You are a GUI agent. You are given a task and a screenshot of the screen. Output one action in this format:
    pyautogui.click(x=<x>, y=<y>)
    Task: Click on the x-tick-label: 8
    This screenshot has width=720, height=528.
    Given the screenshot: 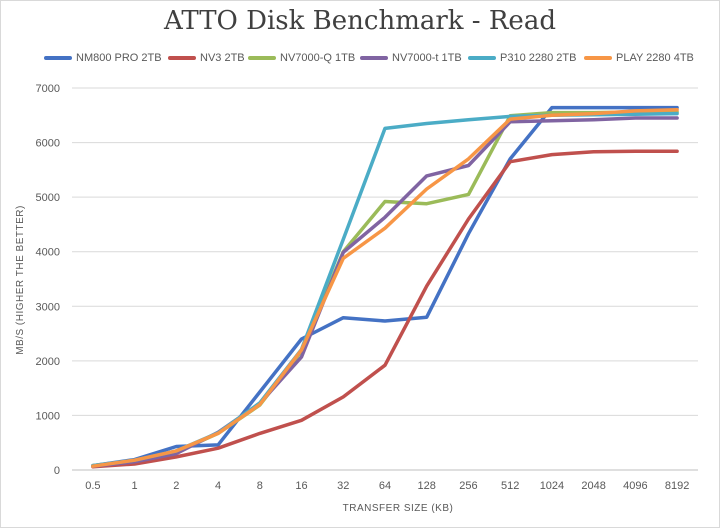 What is the action you would take?
    pyautogui.click(x=260, y=486)
    